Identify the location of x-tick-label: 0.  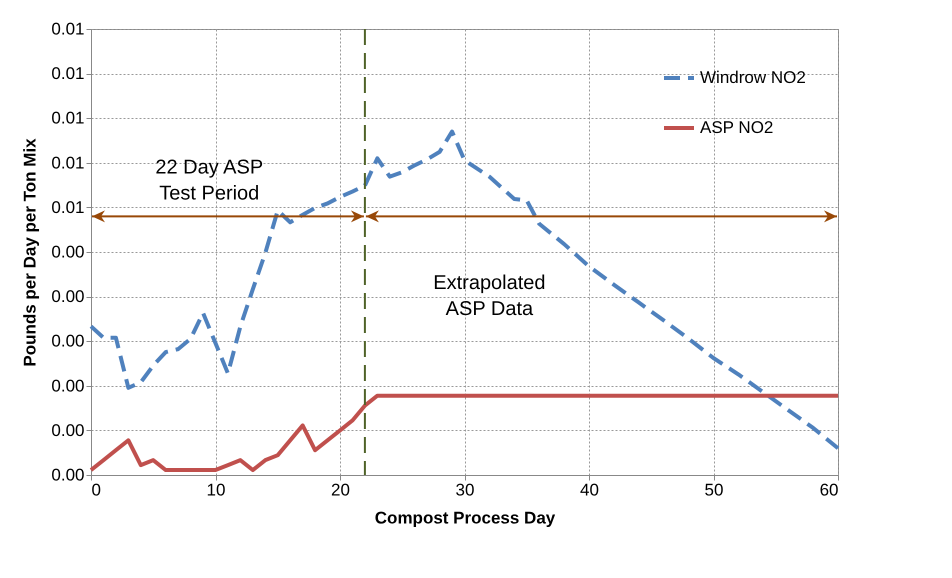
(96, 490).